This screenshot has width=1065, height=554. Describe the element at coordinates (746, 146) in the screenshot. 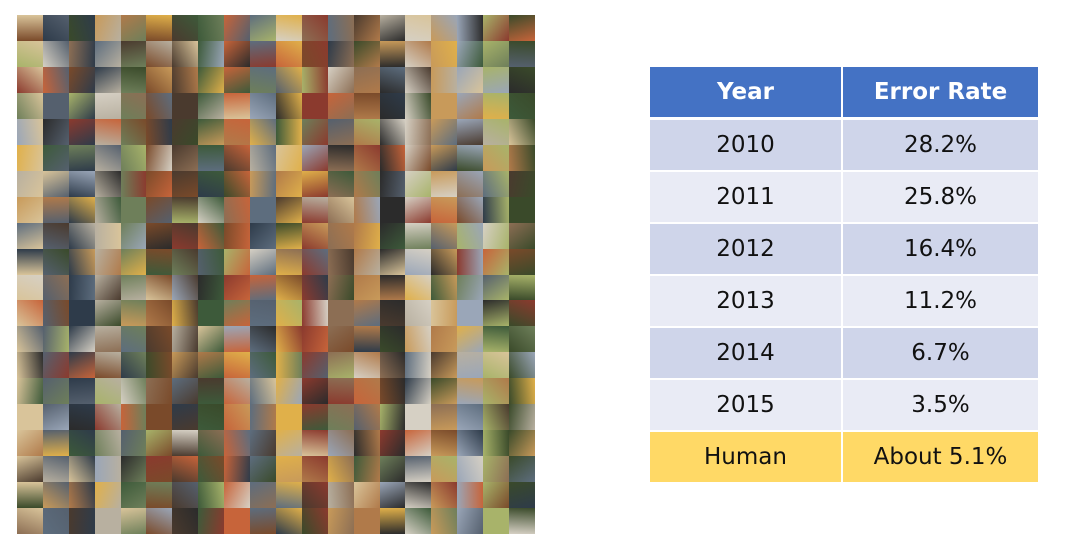

I see `year-cell: 2010` at that location.